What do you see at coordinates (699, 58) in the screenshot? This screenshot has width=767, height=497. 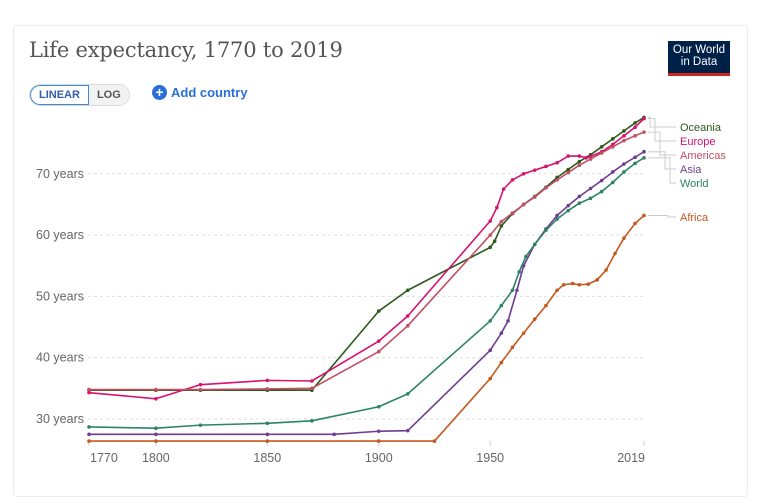 I see `owid-logo: Our World in Data` at bounding box center [699, 58].